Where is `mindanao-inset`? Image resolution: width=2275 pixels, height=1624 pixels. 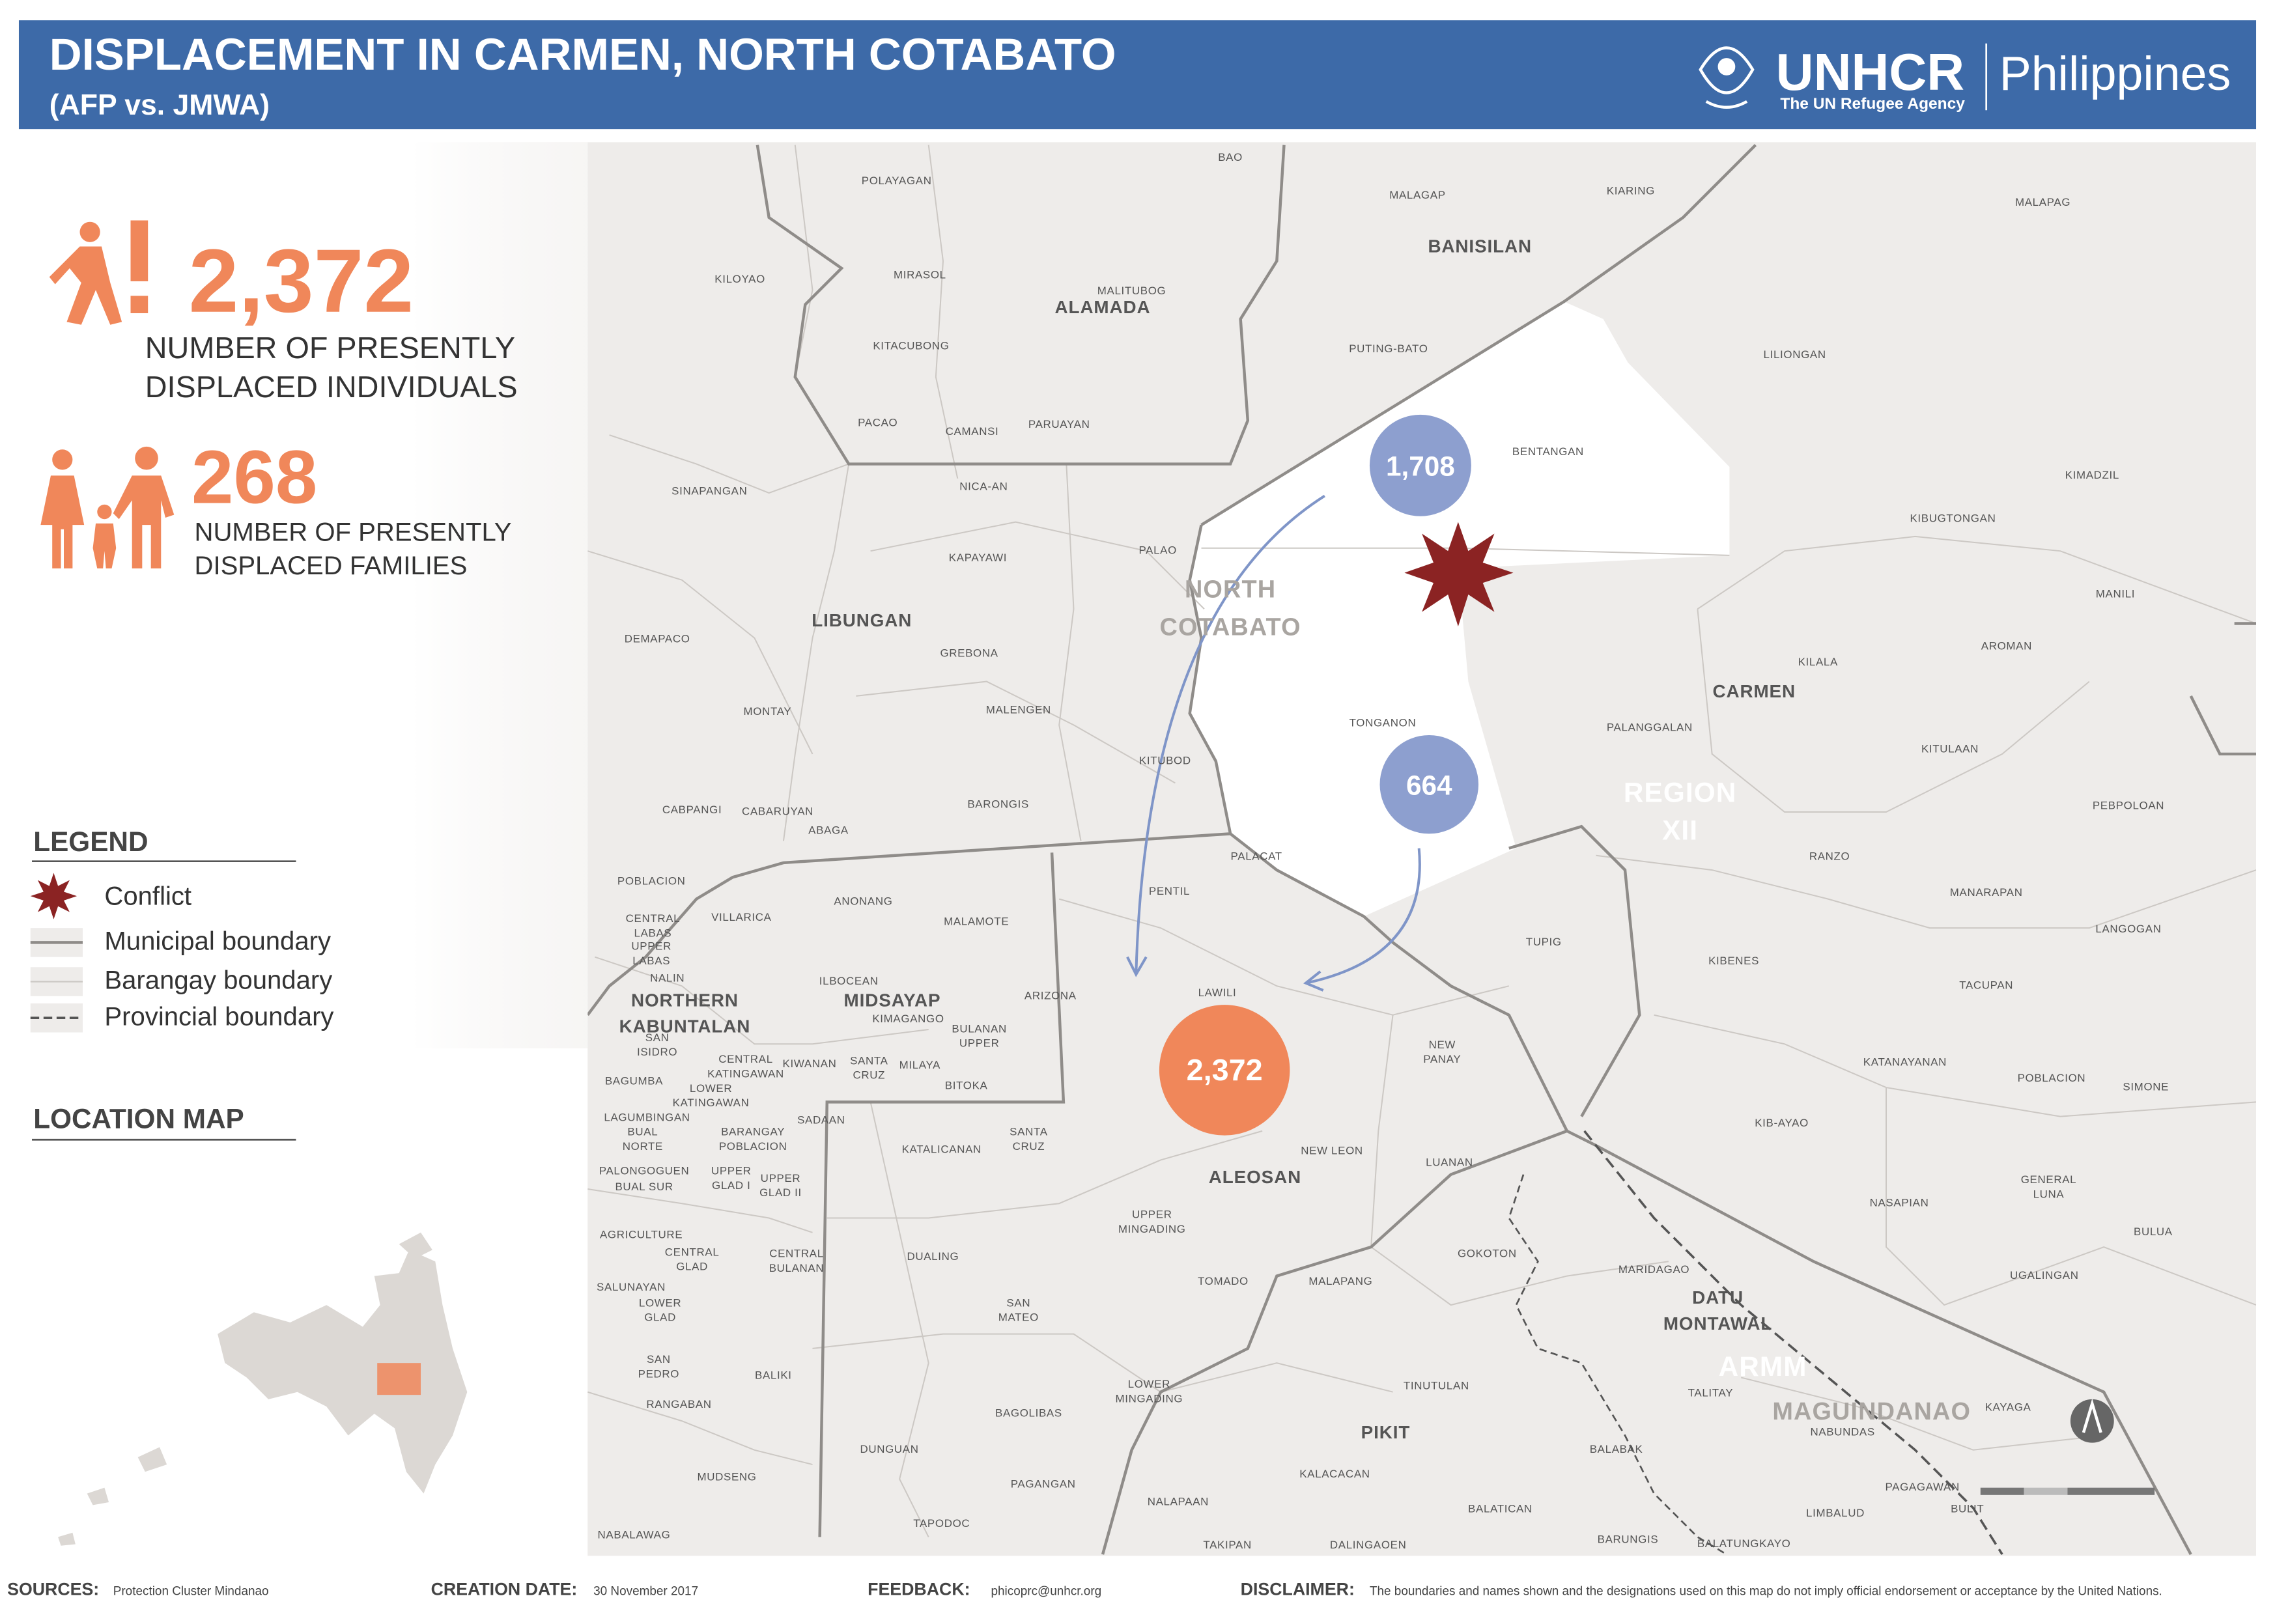 mindanao-inset is located at coordinates (263, 1389).